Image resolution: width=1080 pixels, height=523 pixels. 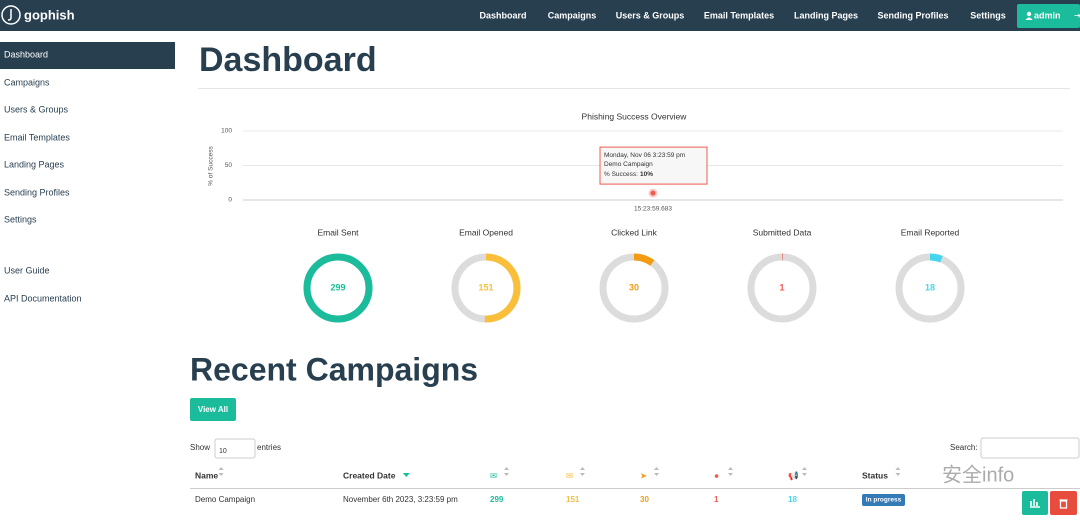 What do you see at coordinates (792, 499) in the screenshot?
I see `cell: 18` at bounding box center [792, 499].